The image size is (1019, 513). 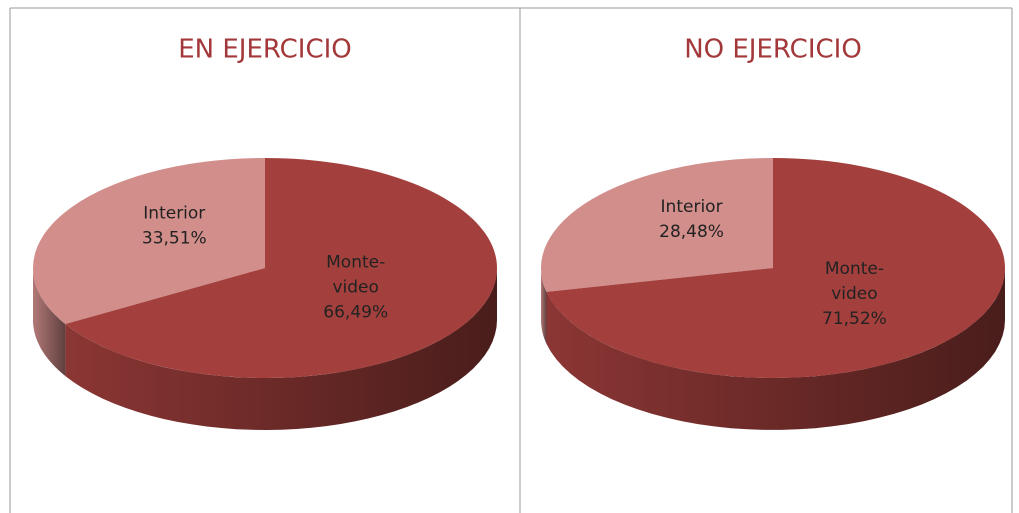 I want to click on slice-label: Monte-video 66,49%, so click(x=355, y=288).